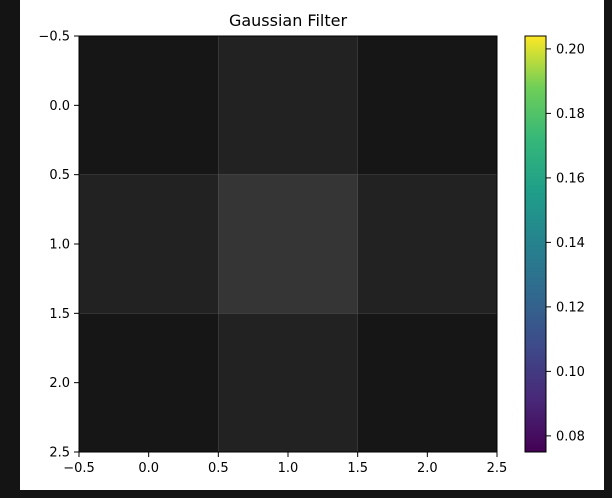 Image resolution: width=612 pixels, height=498 pixels. I want to click on y-tick-label: 1.0, so click(59, 245).